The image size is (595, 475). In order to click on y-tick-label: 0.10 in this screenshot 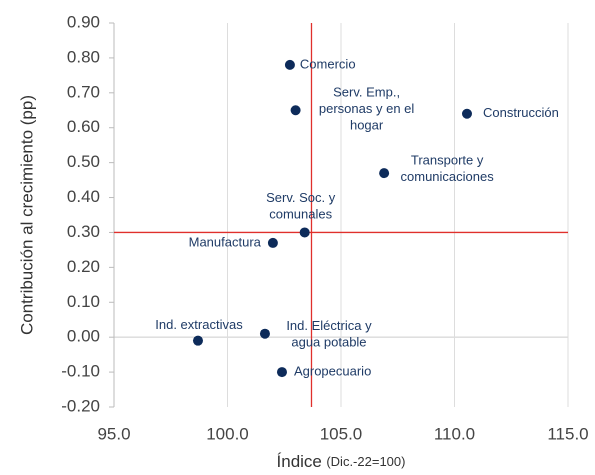, I will do `click(83, 301)`.